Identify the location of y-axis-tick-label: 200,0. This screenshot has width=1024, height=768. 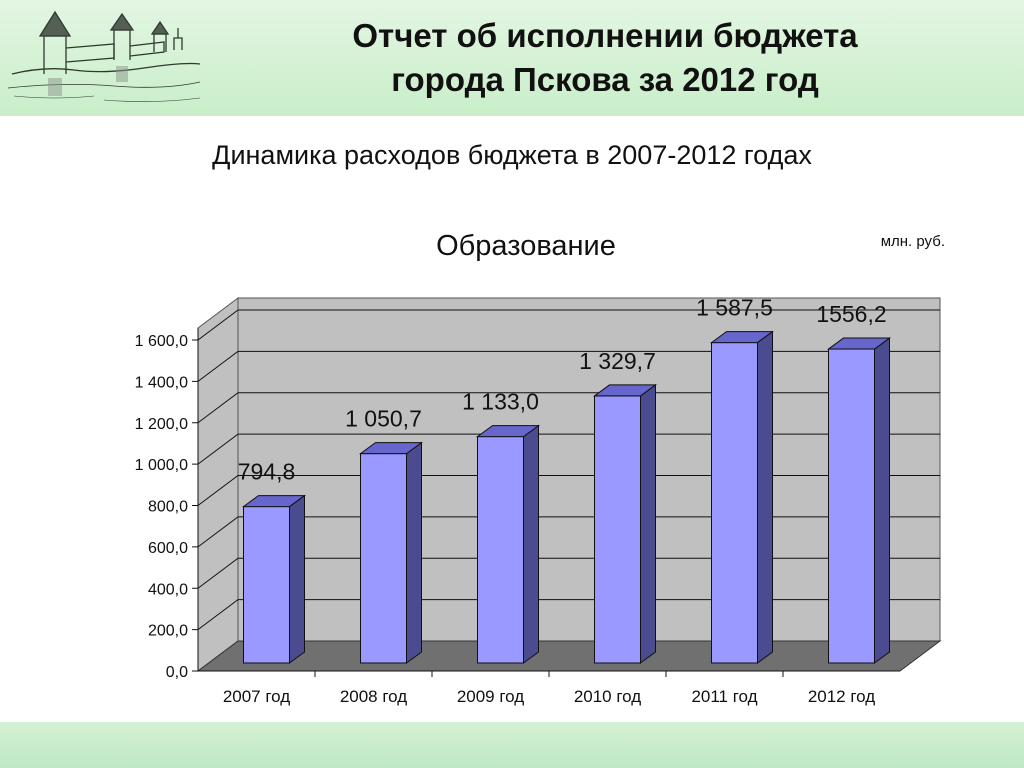
(168, 631).